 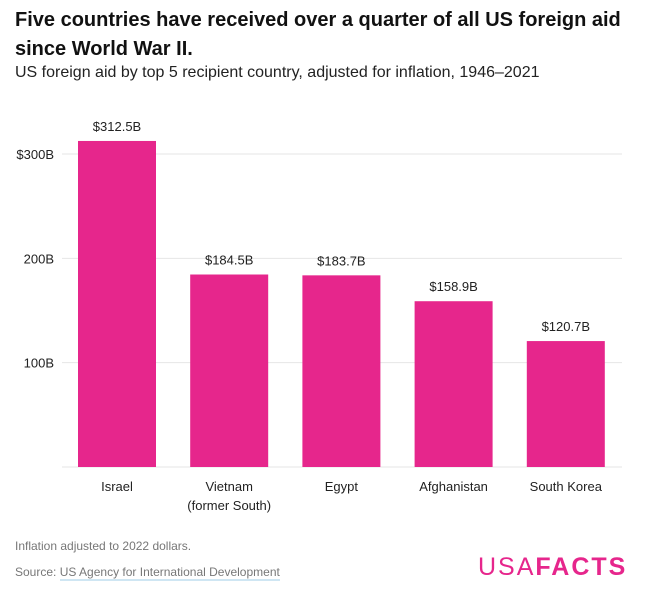 What do you see at coordinates (566, 326) in the screenshot?
I see `data-label: $120.7B` at bounding box center [566, 326].